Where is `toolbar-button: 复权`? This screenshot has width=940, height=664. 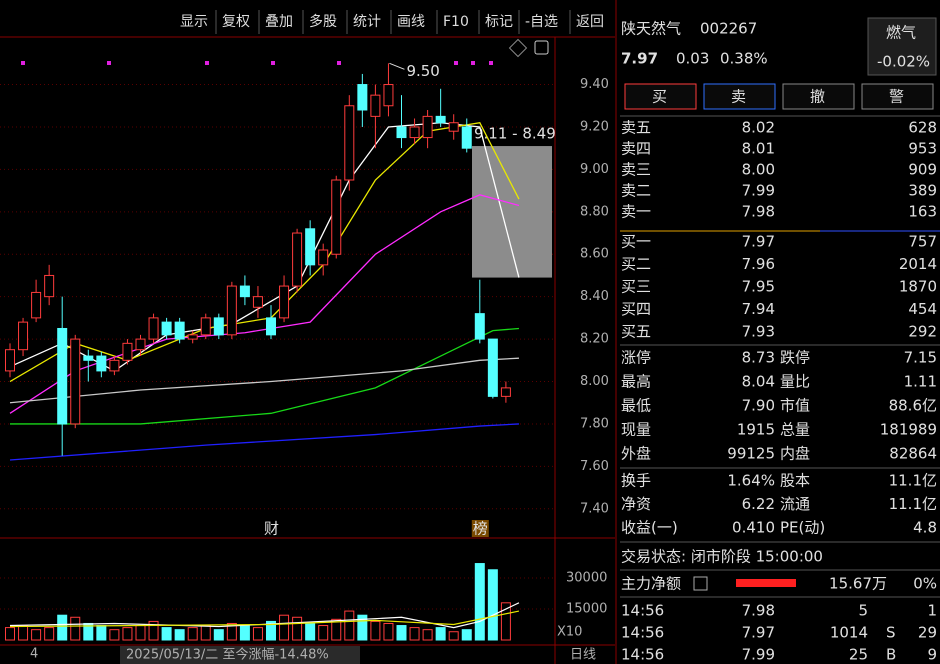
toolbar-button: 复权 is located at coordinates (236, 21).